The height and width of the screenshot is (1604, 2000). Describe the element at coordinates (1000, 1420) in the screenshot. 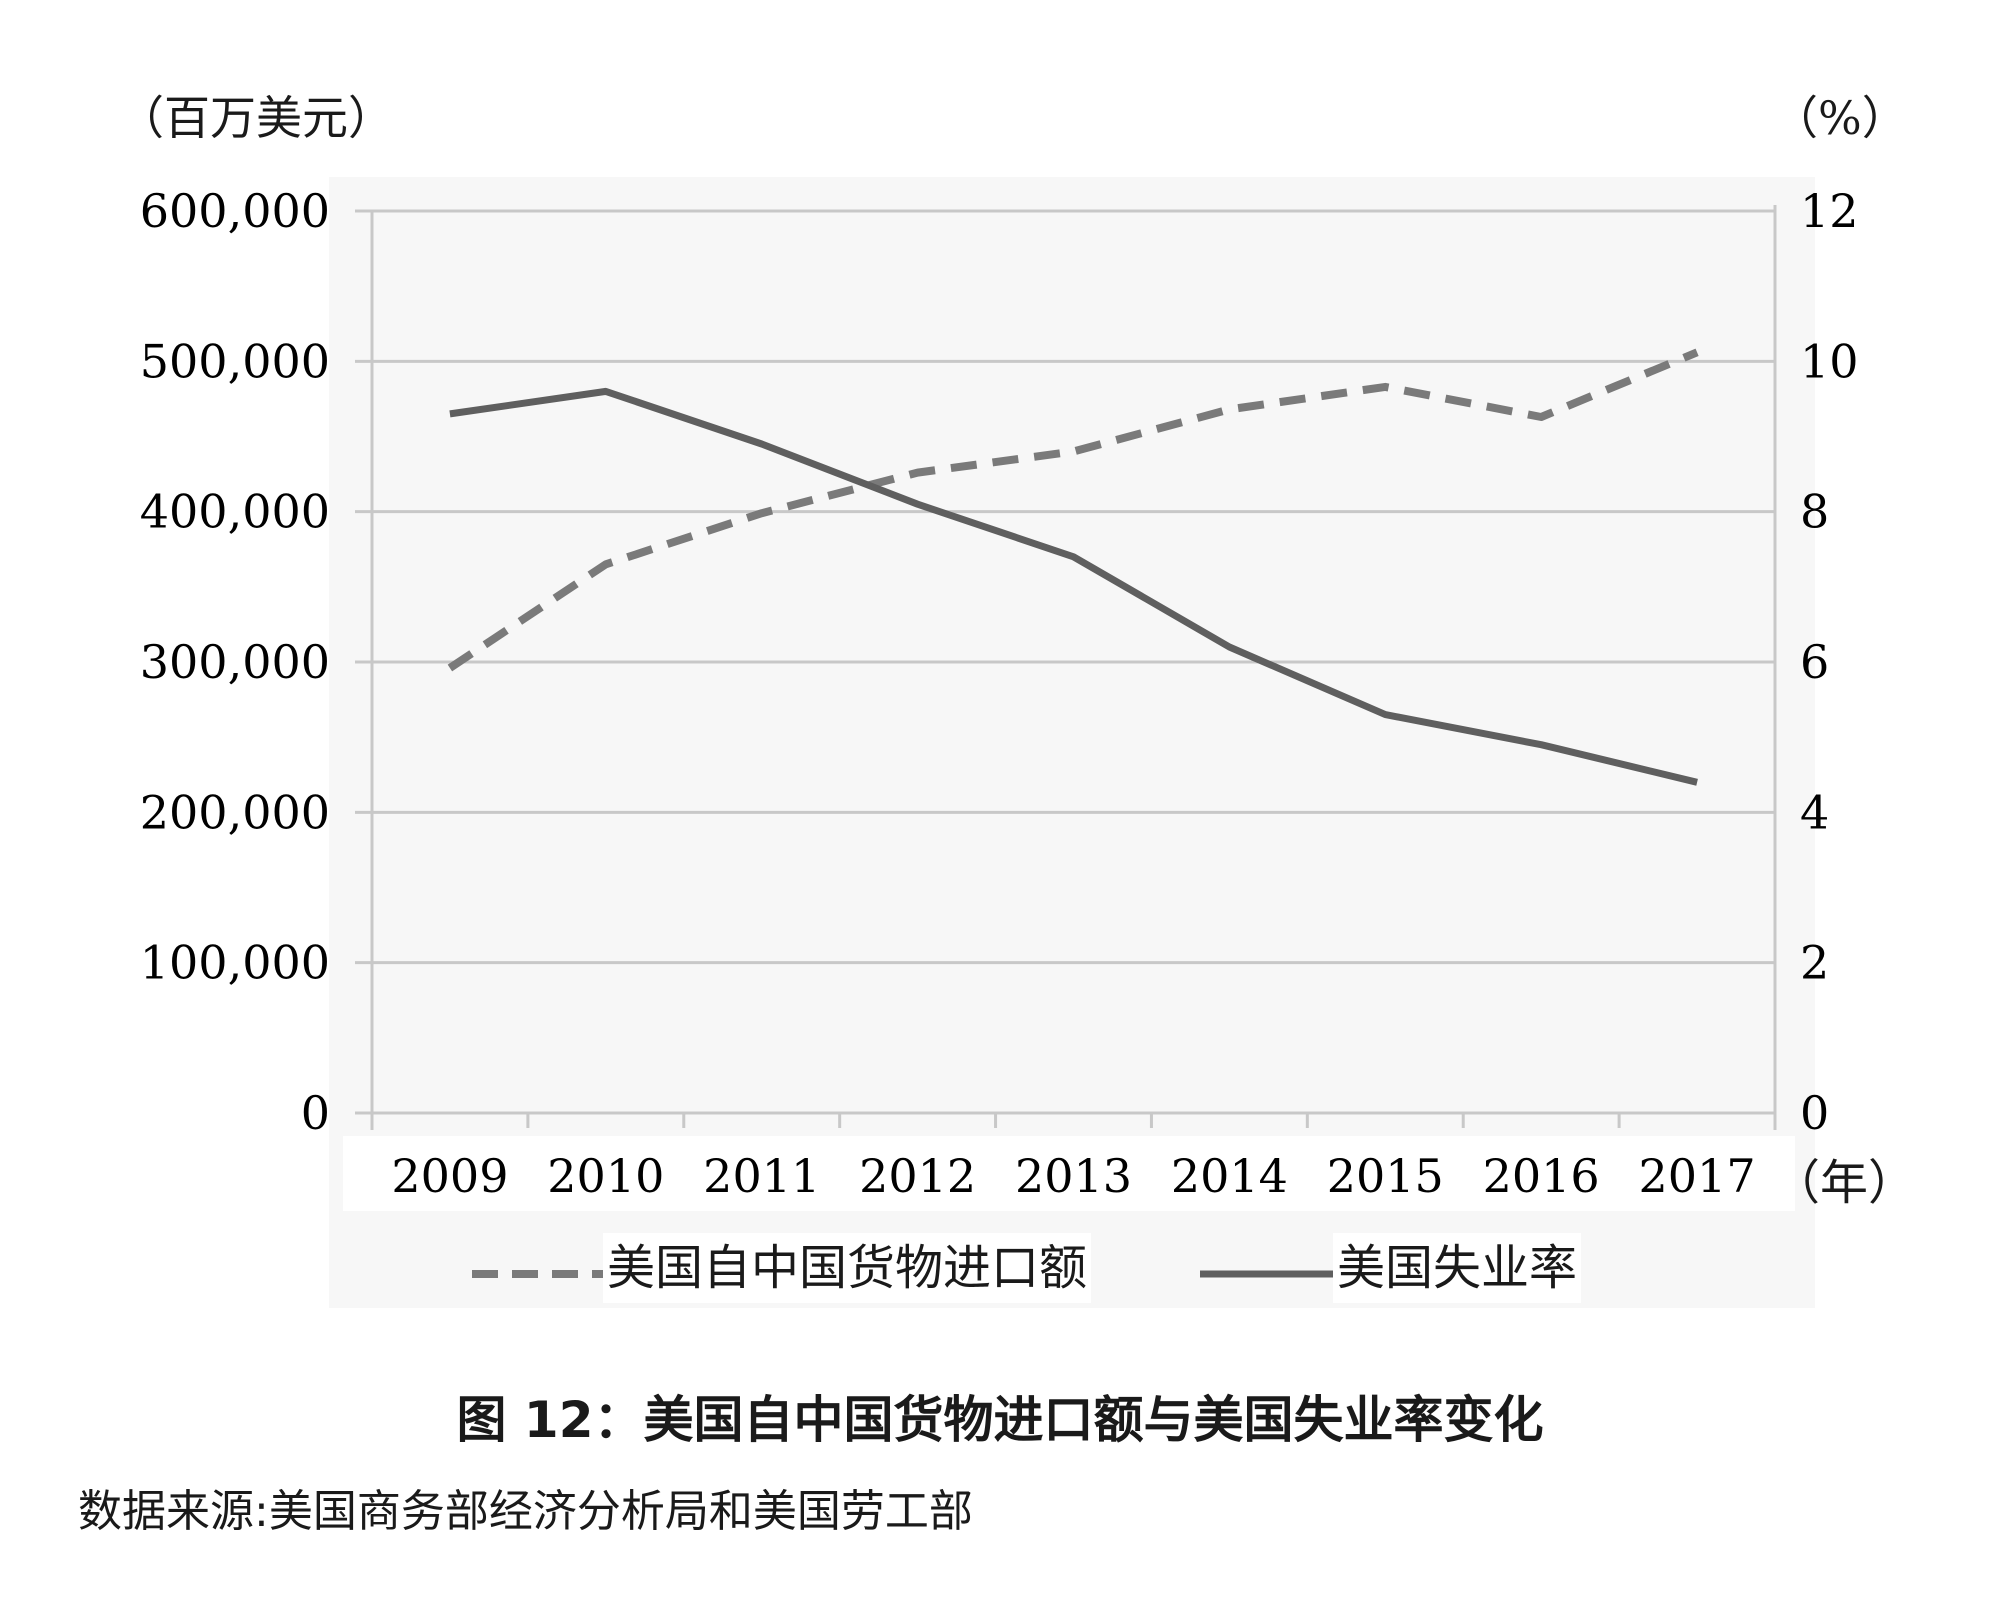

I see `figure-title: 图 12：美国自中国货物进口额与美国失业率变化` at that location.